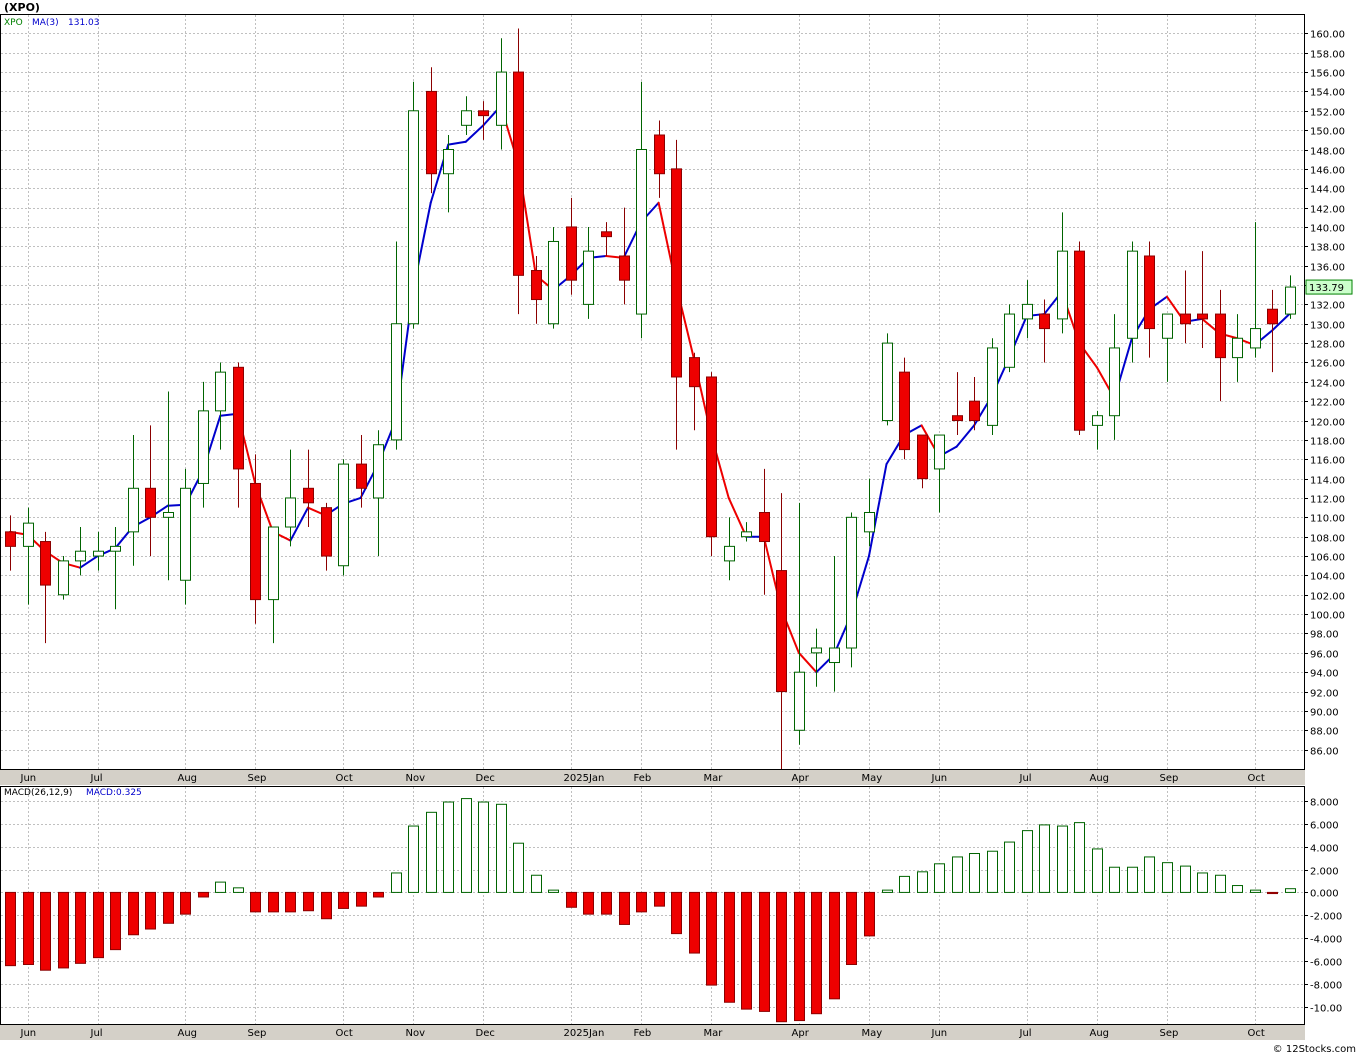  I want to click on price-tick-label: 112.00, so click(1327, 500).